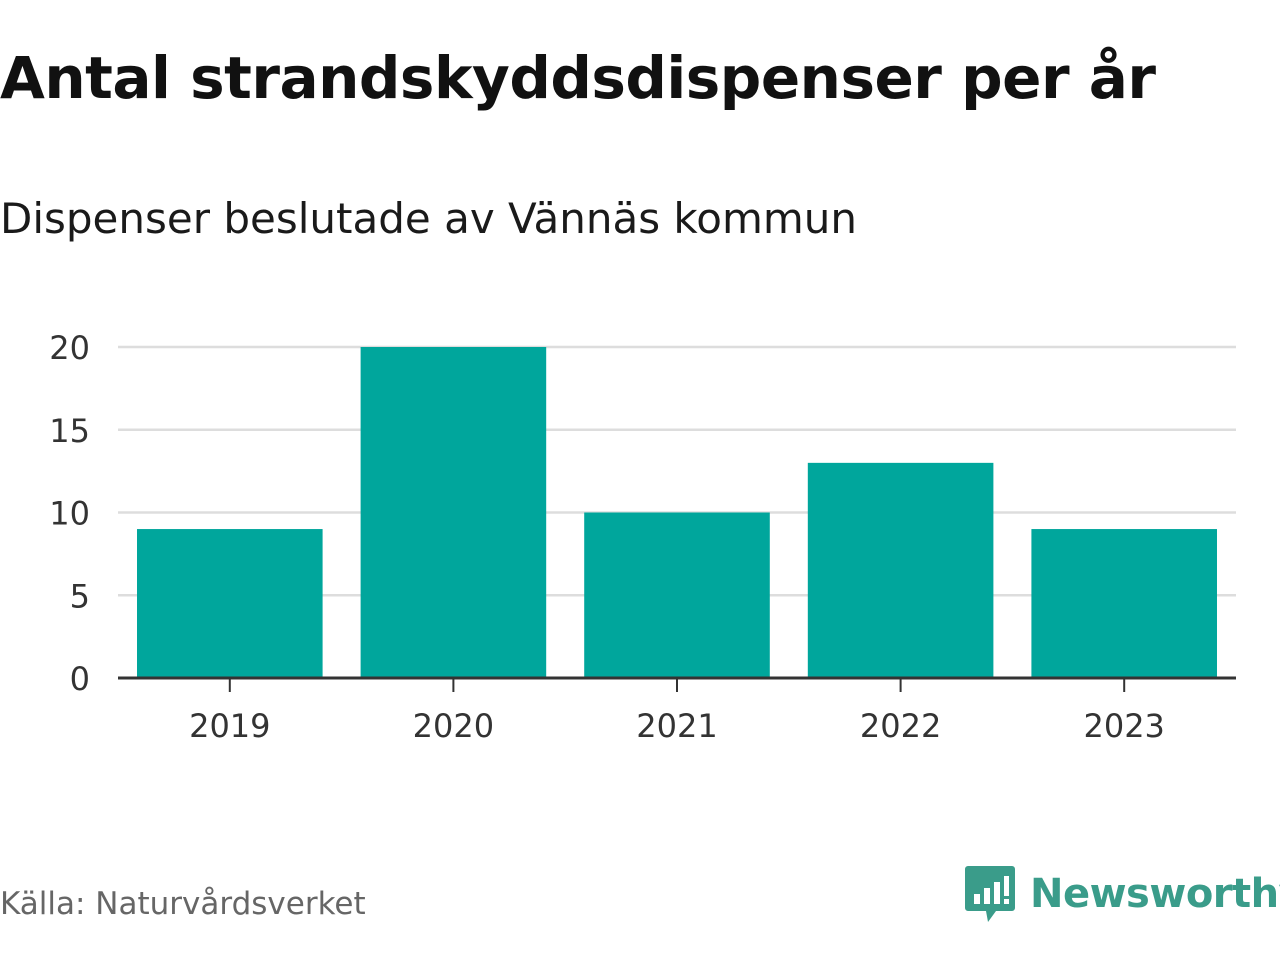 This screenshot has width=1280, height=960. What do you see at coordinates (676, 726) in the screenshot?
I see `x-tick-label: 2021` at bounding box center [676, 726].